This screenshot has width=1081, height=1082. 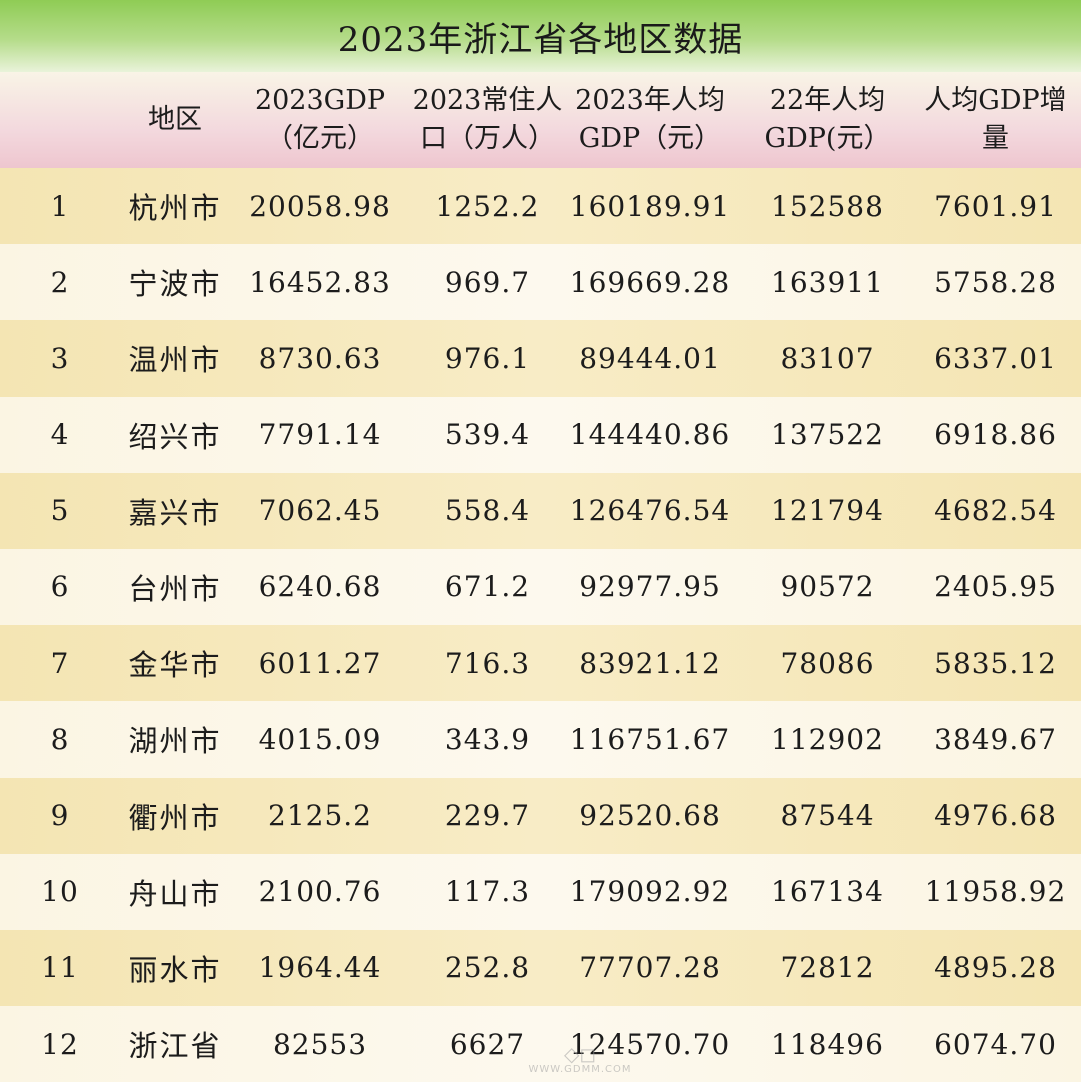 I want to click on cell-per-capita-increase: 6918.86, so click(x=995, y=435).